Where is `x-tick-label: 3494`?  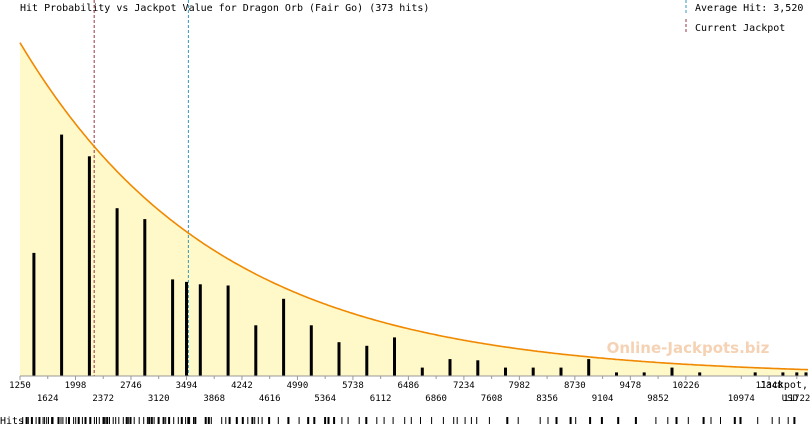
x-tick-label: 3494 is located at coordinates (187, 386).